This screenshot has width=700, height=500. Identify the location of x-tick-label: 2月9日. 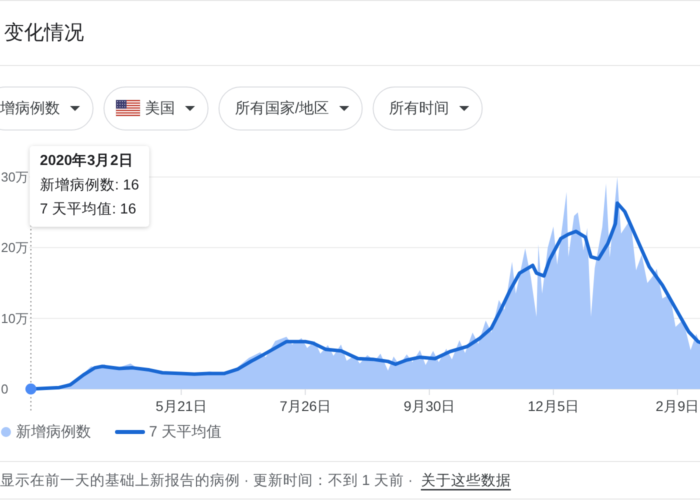
(678, 406).